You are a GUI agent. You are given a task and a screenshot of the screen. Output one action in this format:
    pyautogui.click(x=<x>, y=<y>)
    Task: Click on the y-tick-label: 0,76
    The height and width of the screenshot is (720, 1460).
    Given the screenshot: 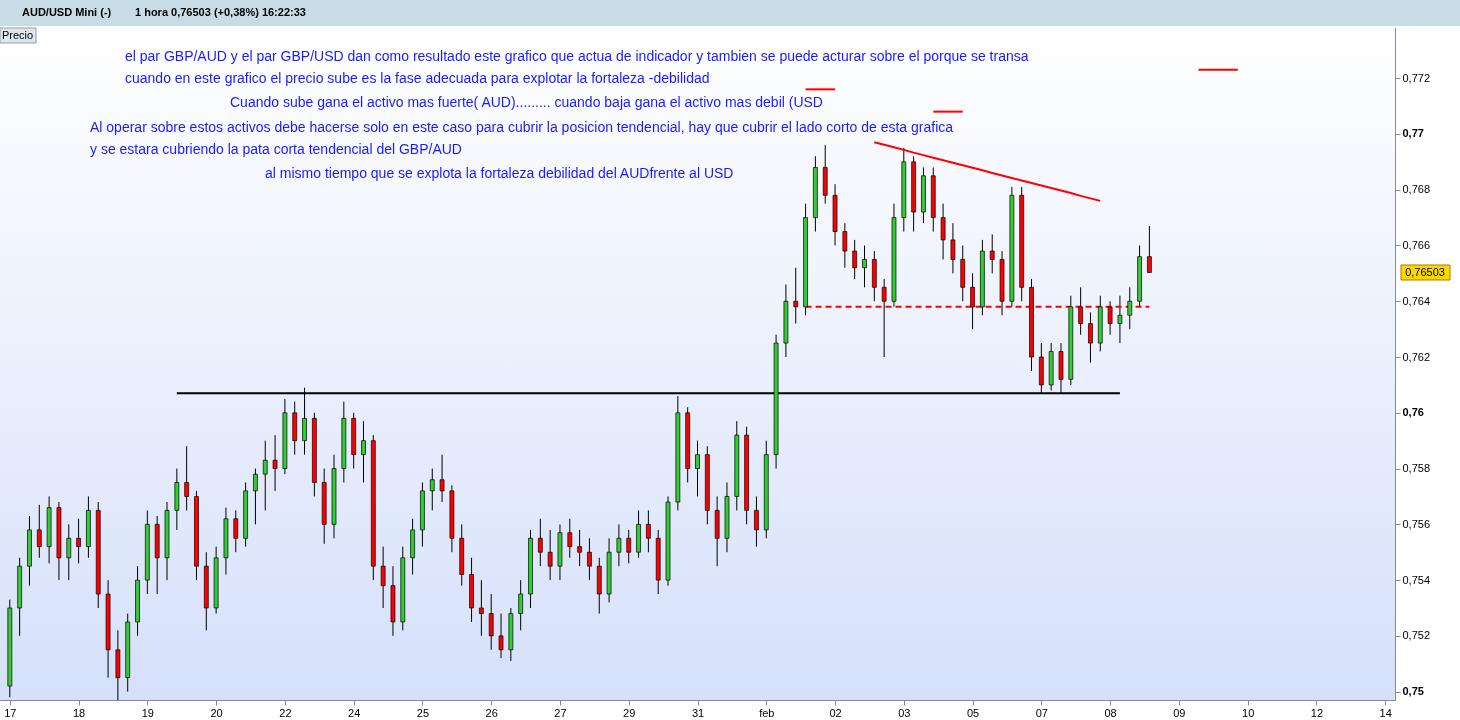 What is the action you would take?
    pyautogui.click(x=1413, y=412)
    